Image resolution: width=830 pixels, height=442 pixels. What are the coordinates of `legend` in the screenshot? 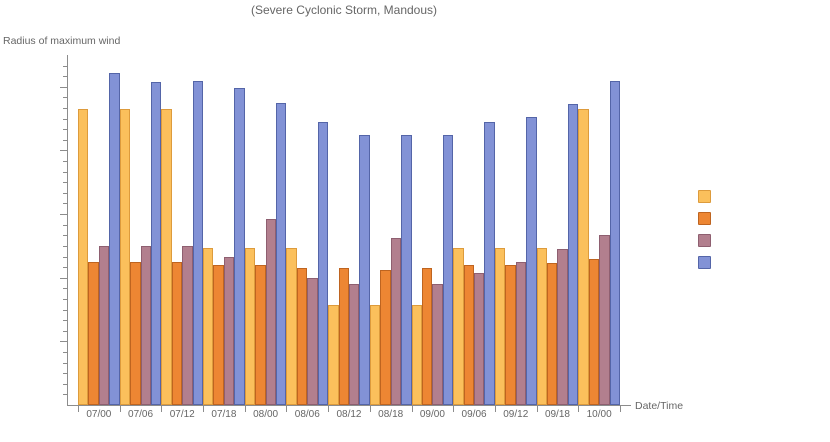 It's located at (704, 234).